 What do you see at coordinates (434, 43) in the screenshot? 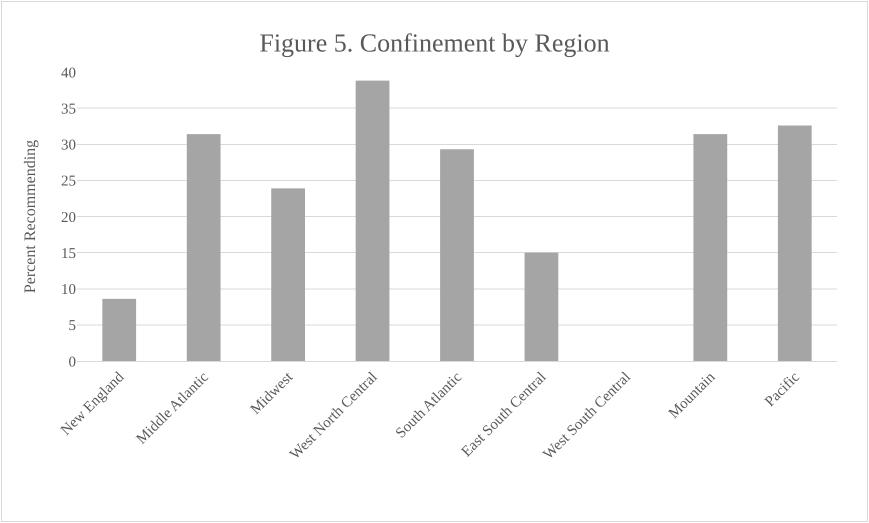
I see `chart-title: Figure 5. Confinement by Region` at bounding box center [434, 43].